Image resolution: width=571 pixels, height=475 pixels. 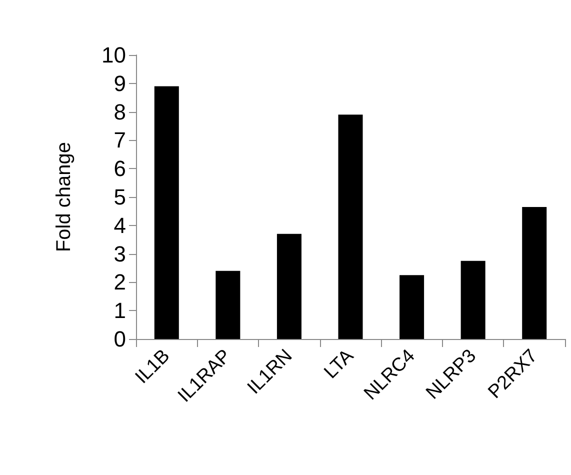 What do you see at coordinates (114, 55) in the screenshot?
I see `y-tick-label: 10` at bounding box center [114, 55].